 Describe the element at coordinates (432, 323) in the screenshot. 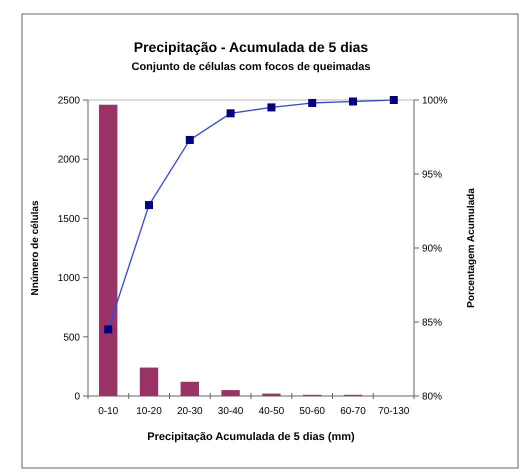

I see `y2-tick-label: 85%` at that location.